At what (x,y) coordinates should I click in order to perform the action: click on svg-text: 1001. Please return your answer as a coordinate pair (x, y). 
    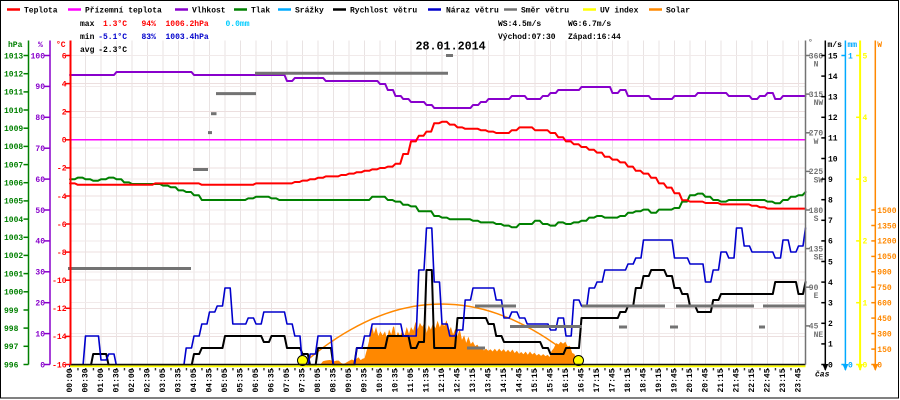
    Looking at the image, I should click on (13, 274).